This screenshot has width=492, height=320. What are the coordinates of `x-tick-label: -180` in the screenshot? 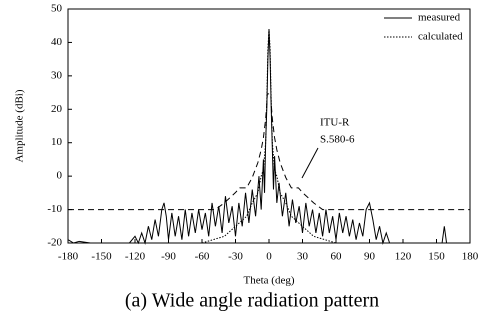 It's located at (68, 257).